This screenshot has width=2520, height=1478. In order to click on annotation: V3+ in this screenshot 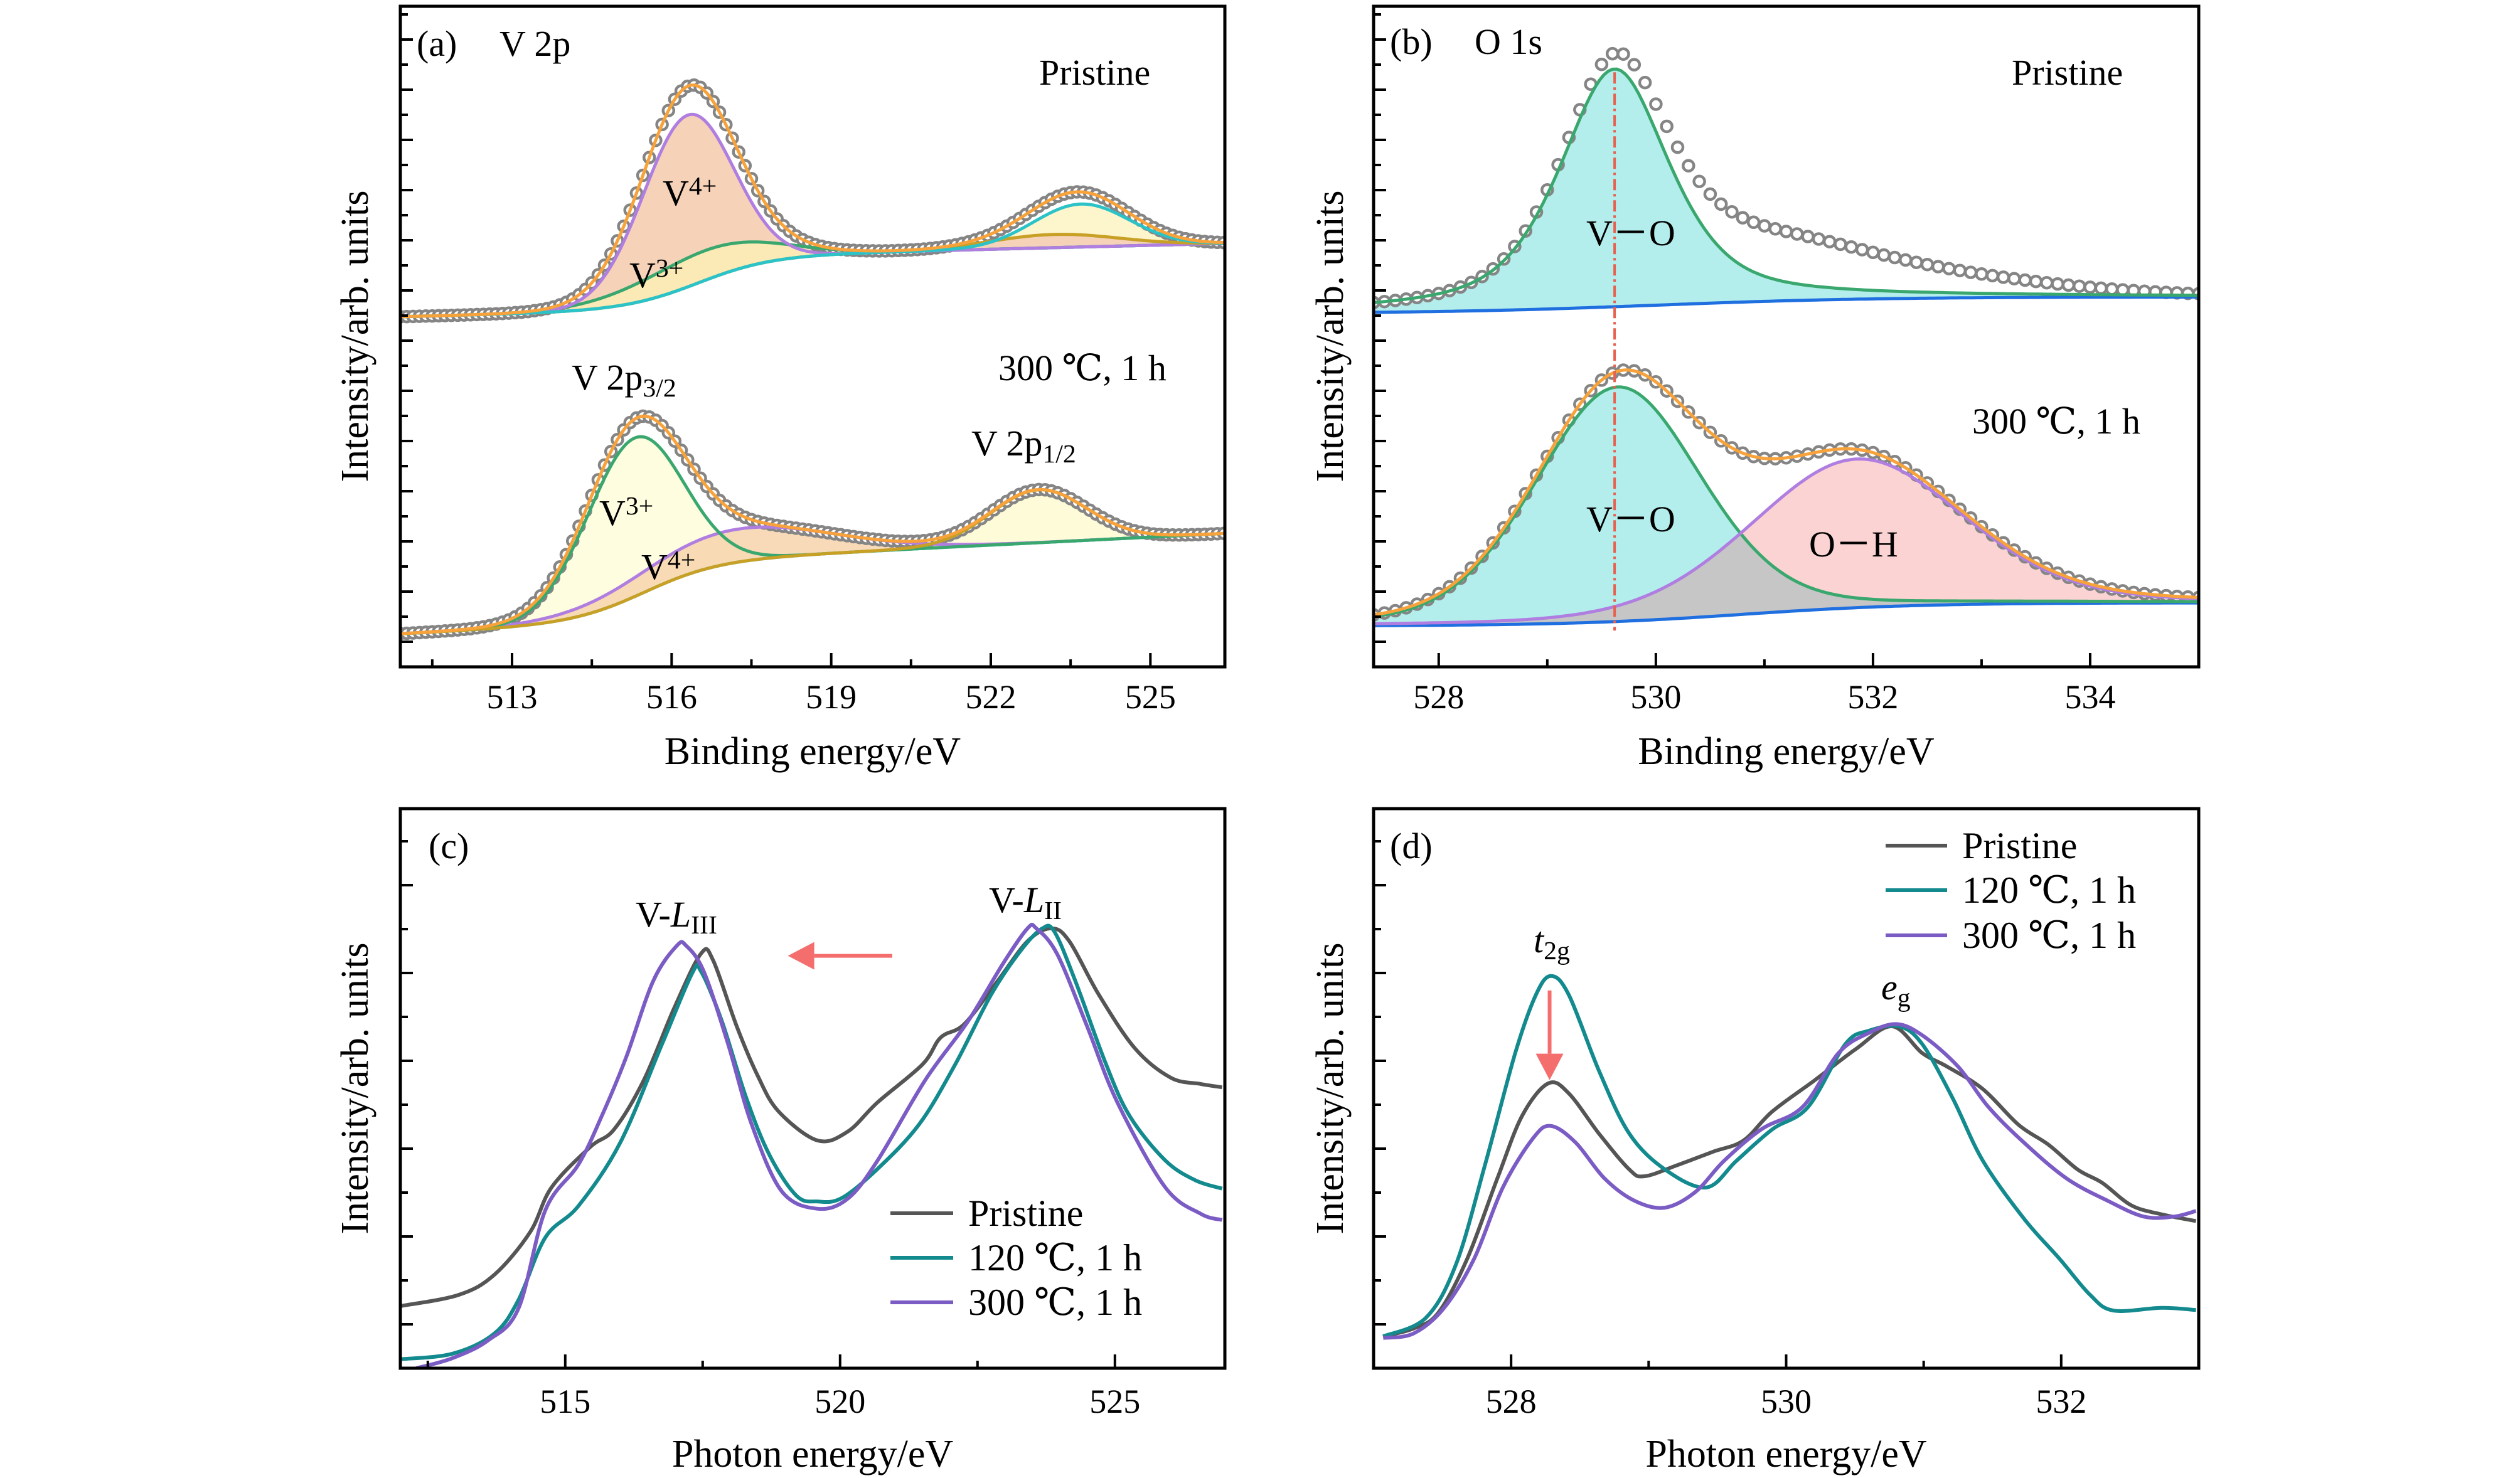, I will do `click(656, 274)`.